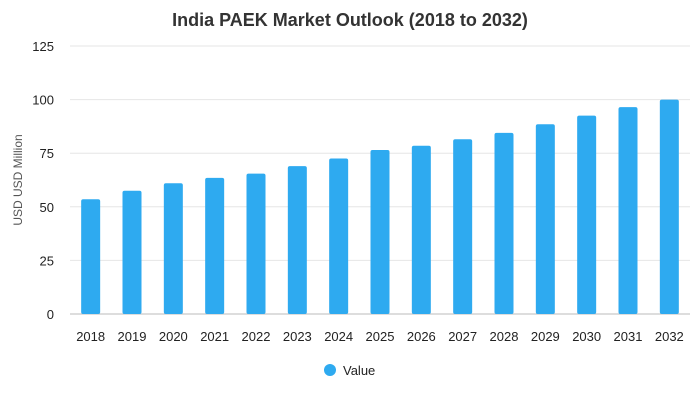 The width and height of the screenshot is (700, 400). What do you see at coordinates (256, 336) in the screenshot?
I see `x-tick-label: 2022` at bounding box center [256, 336].